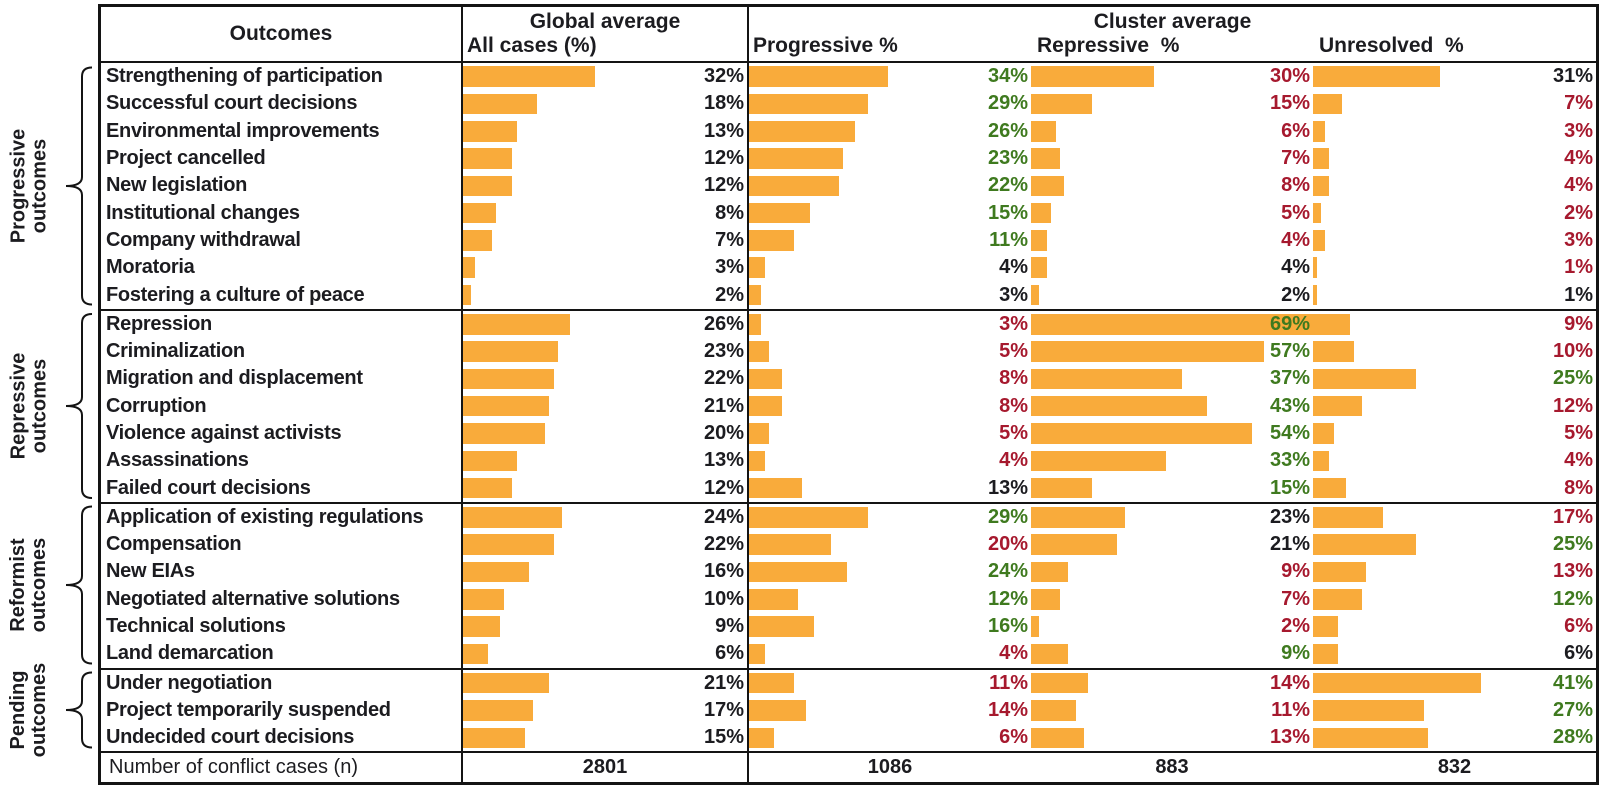 This screenshot has width=1600, height=796. Describe the element at coordinates (1454, 212) in the screenshot. I see `value-cell: 2%` at that location.